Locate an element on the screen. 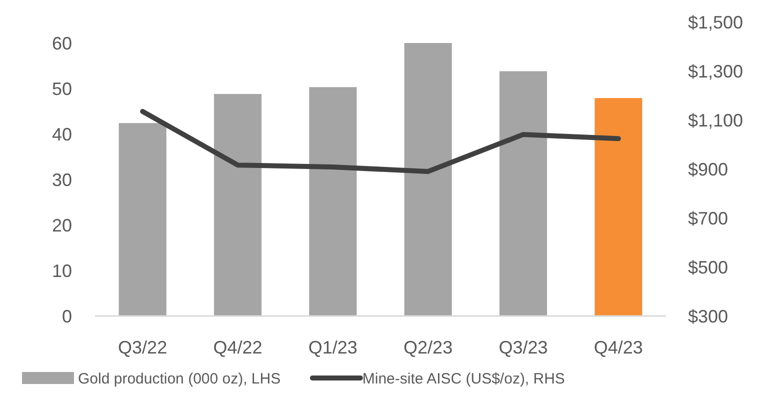  x-tick-label: Q3/23 is located at coordinates (523, 347).